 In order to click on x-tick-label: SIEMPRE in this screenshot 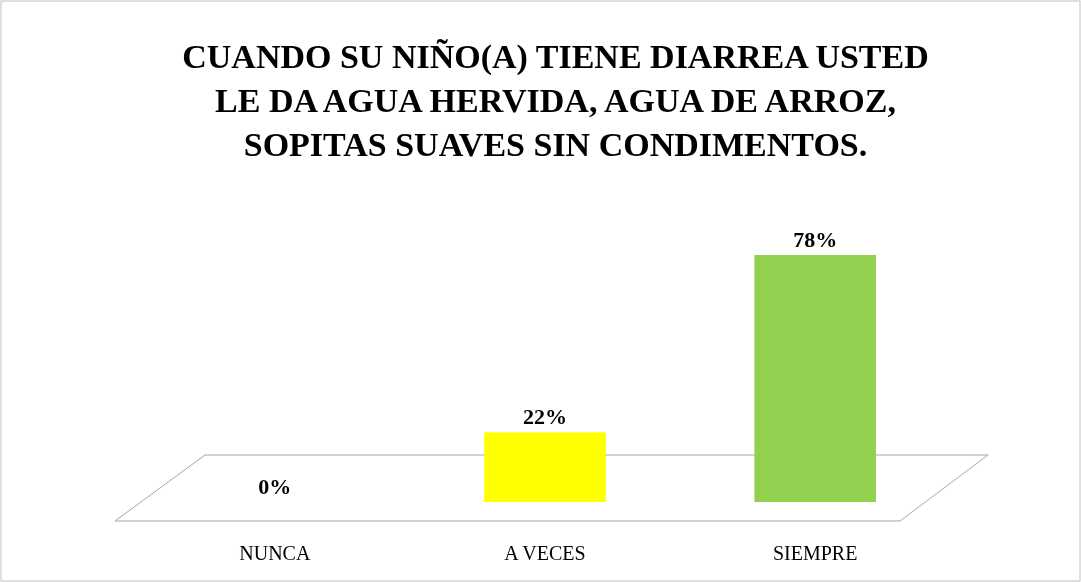, I will do `click(815, 553)`.